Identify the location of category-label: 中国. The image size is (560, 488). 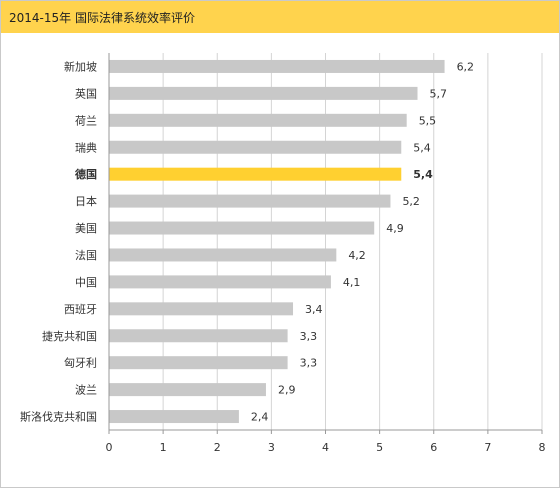
(86, 282).